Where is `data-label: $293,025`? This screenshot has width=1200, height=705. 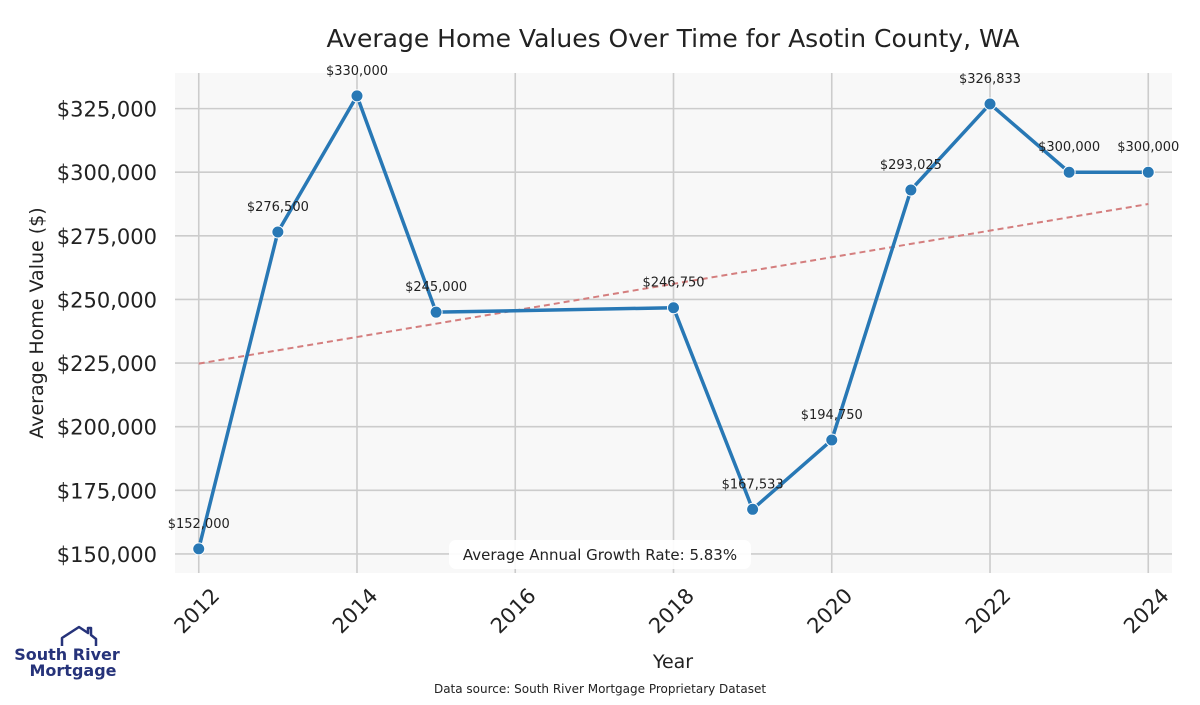 data-label: $293,025 is located at coordinates (911, 165).